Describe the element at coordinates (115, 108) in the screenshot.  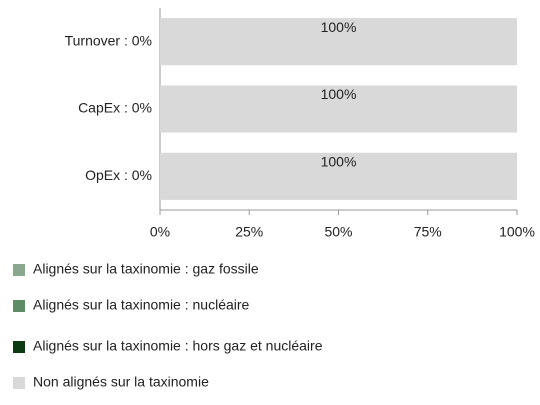
I see `y-tick-label: CapEx : 0%` at that location.